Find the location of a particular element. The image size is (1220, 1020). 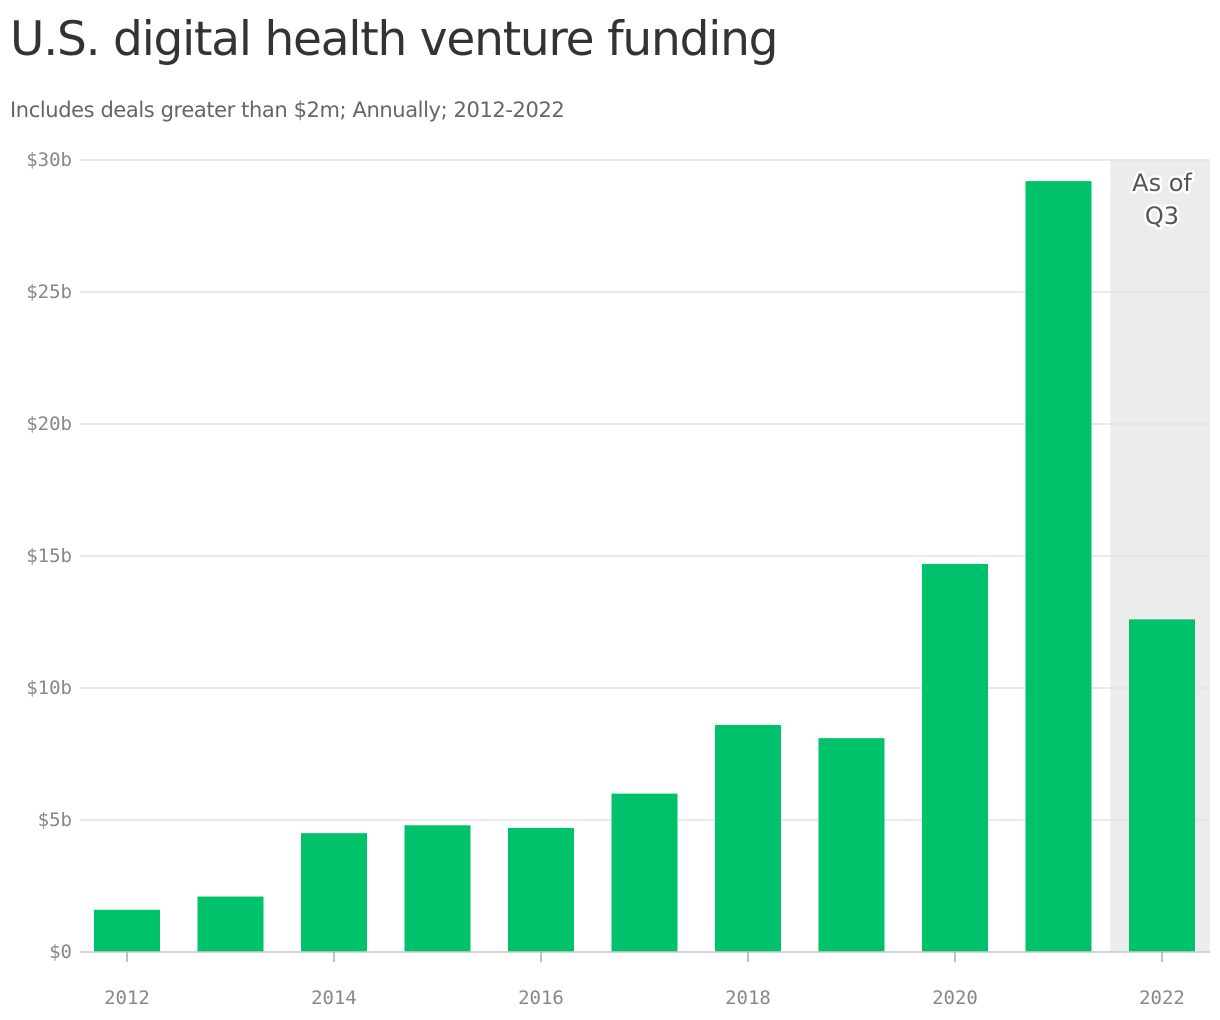

chart-title: U.S. digital health venture funding is located at coordinates (394, 39).